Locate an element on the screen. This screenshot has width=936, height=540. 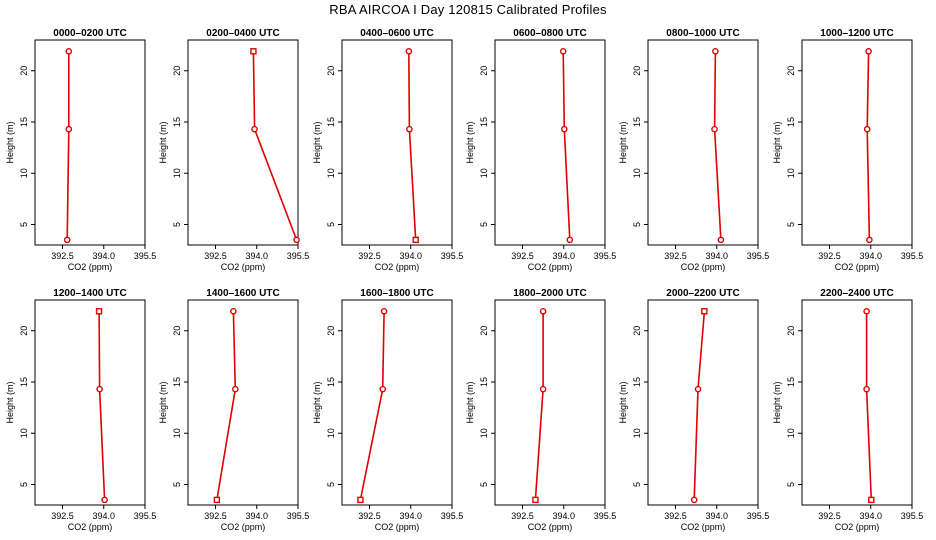
panel-title: 1600–1800 UTC is located at coordinates (396, 293).